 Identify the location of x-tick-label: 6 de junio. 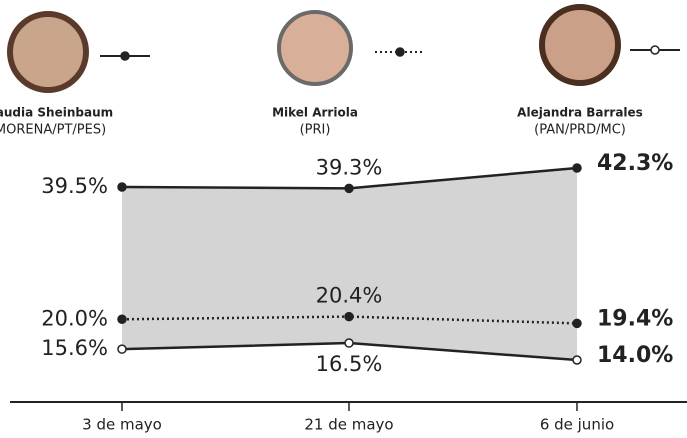
(577, 425).